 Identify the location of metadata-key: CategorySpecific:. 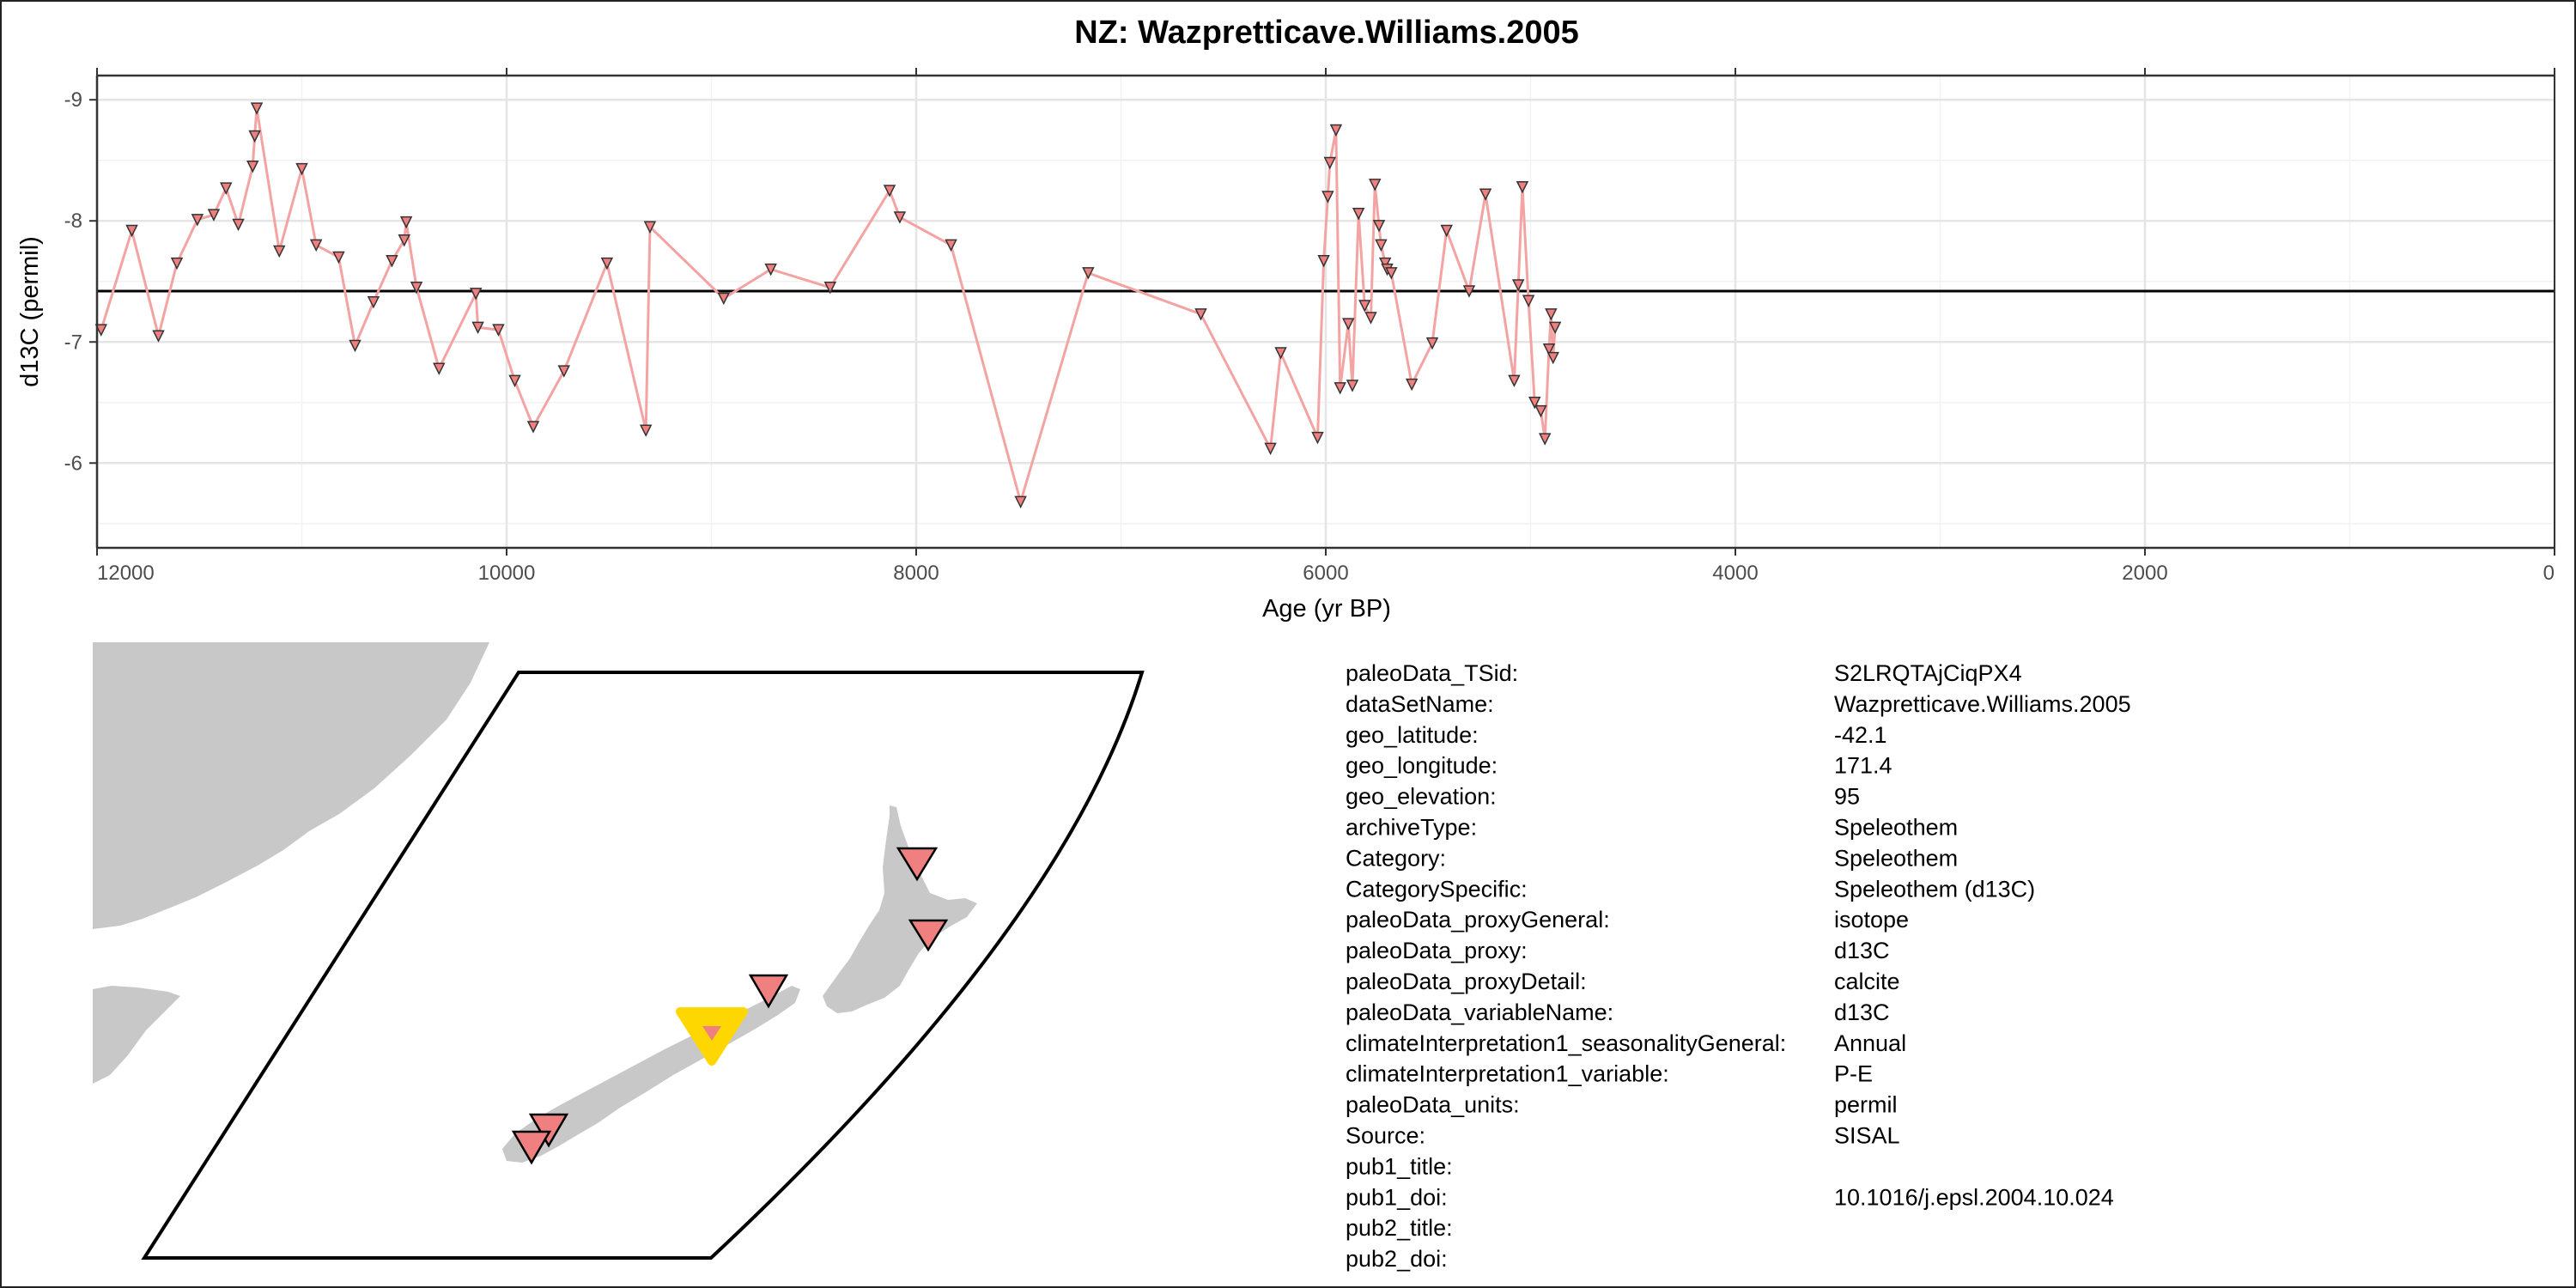
(1437, 889).